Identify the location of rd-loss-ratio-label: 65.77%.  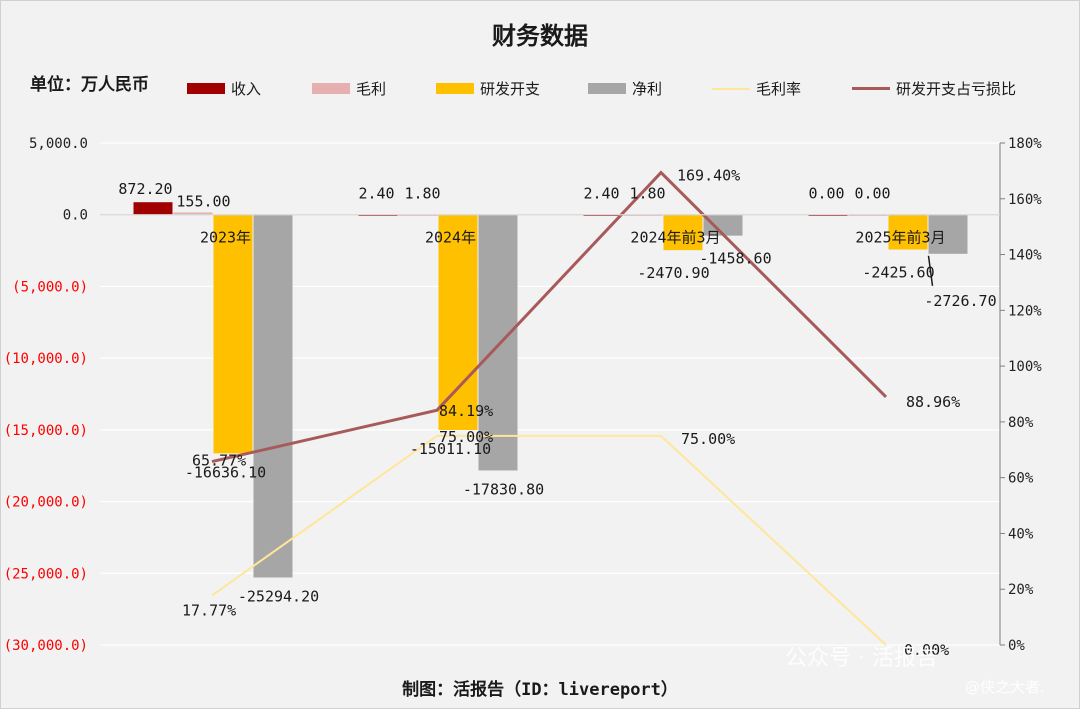
(219, 461).